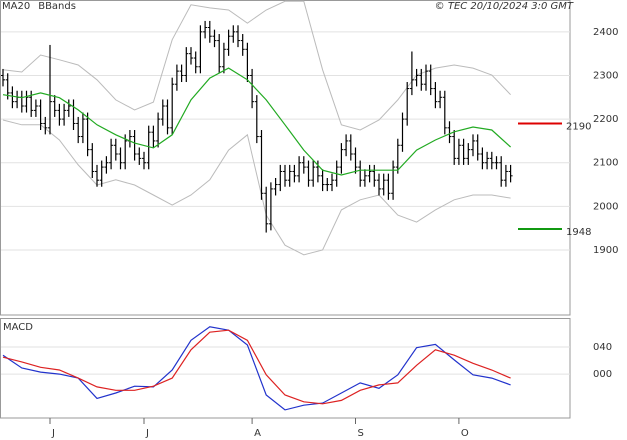 Image resolution: width=627 pixels, height=440 pixels. What do you see at coordinates (578, 232) in the screenshot?
I see `level-label: 1948` at bounding box center [578, 232].